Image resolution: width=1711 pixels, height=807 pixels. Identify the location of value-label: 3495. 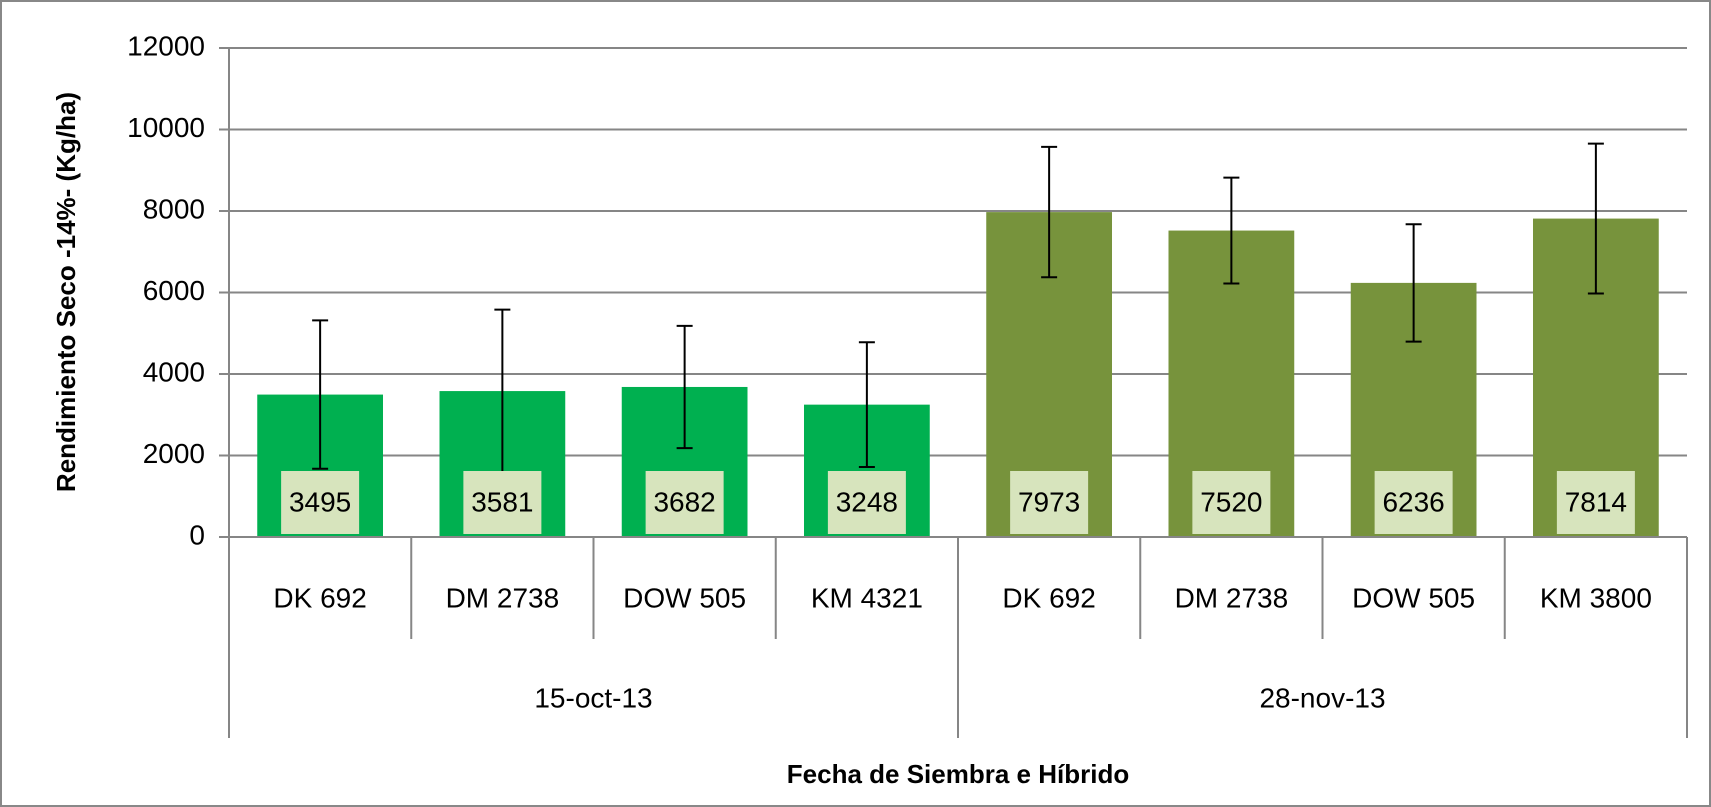
(320, 501).